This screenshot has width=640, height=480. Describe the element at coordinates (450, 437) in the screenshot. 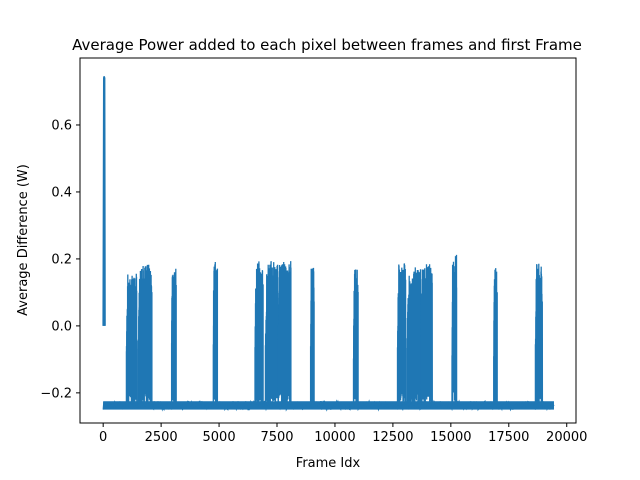

I see `x-tick-label: 15000` at that location.